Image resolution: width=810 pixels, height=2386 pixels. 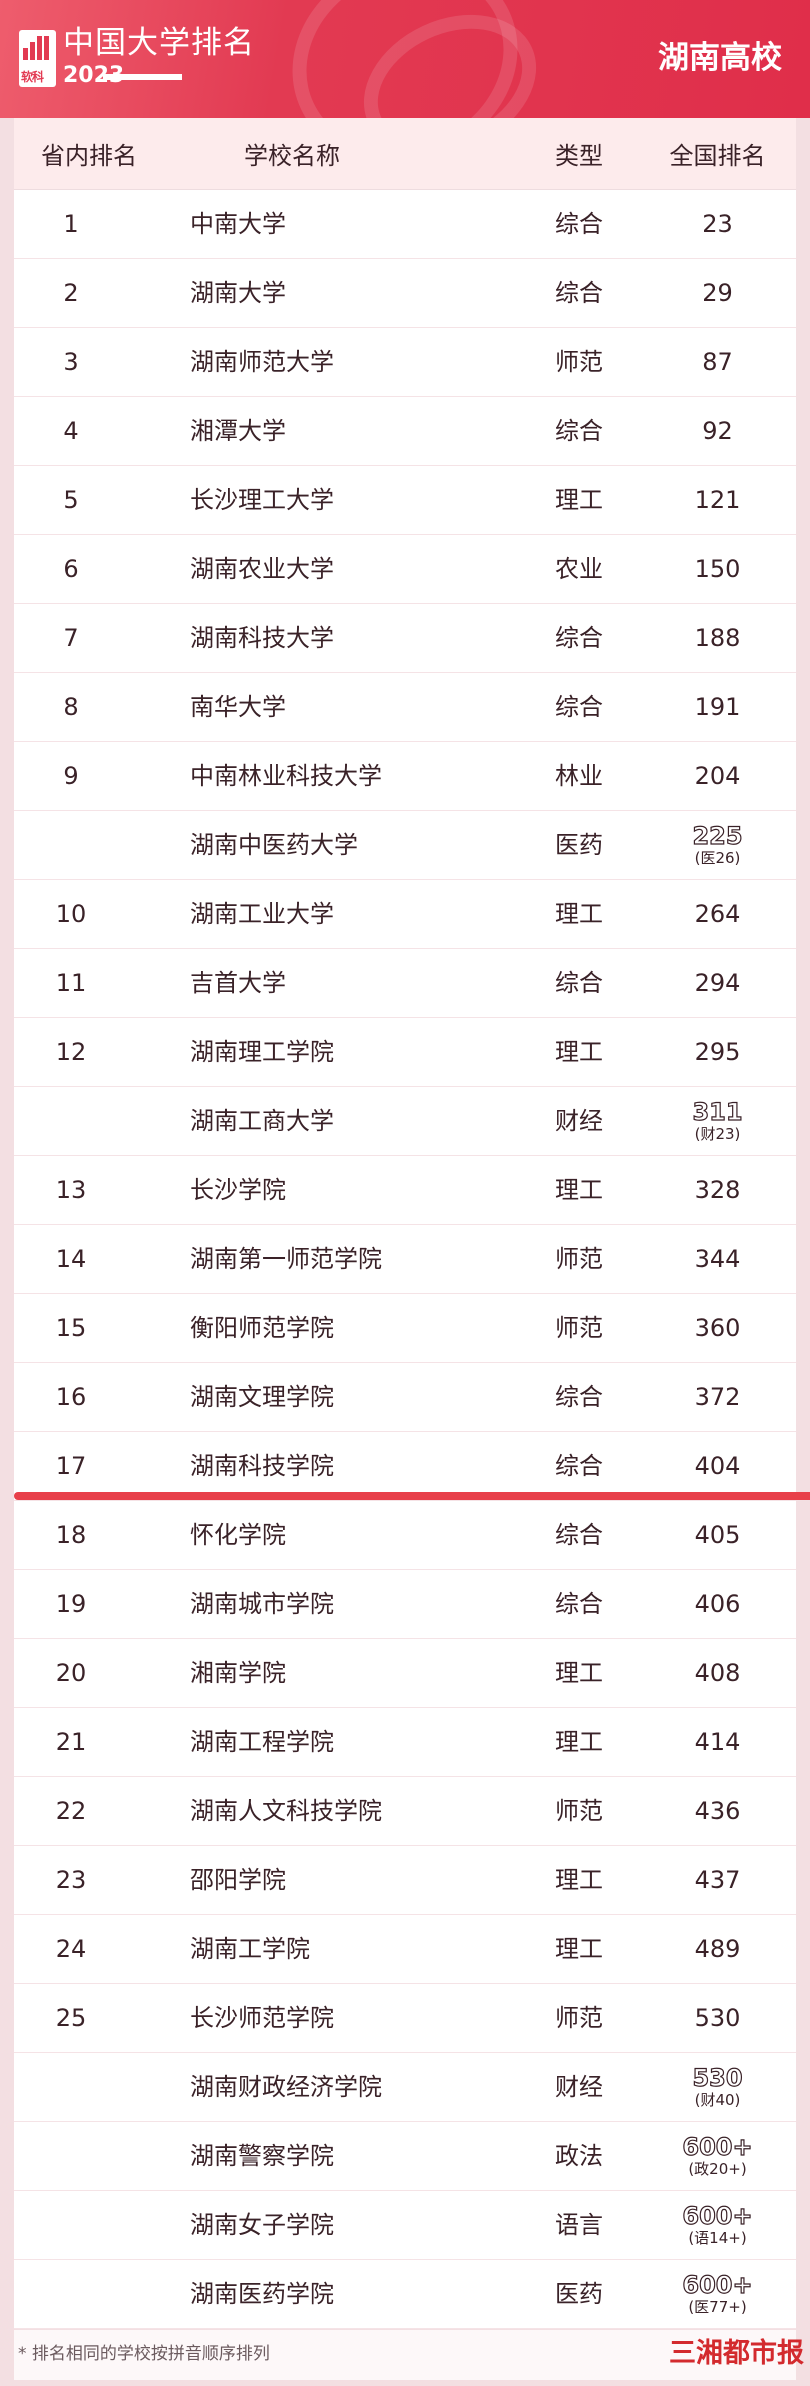 What do you see at coordinates (579, 2156) in the screenshot?
I see `school-type: 政法` at bounding box center [579, 2156].